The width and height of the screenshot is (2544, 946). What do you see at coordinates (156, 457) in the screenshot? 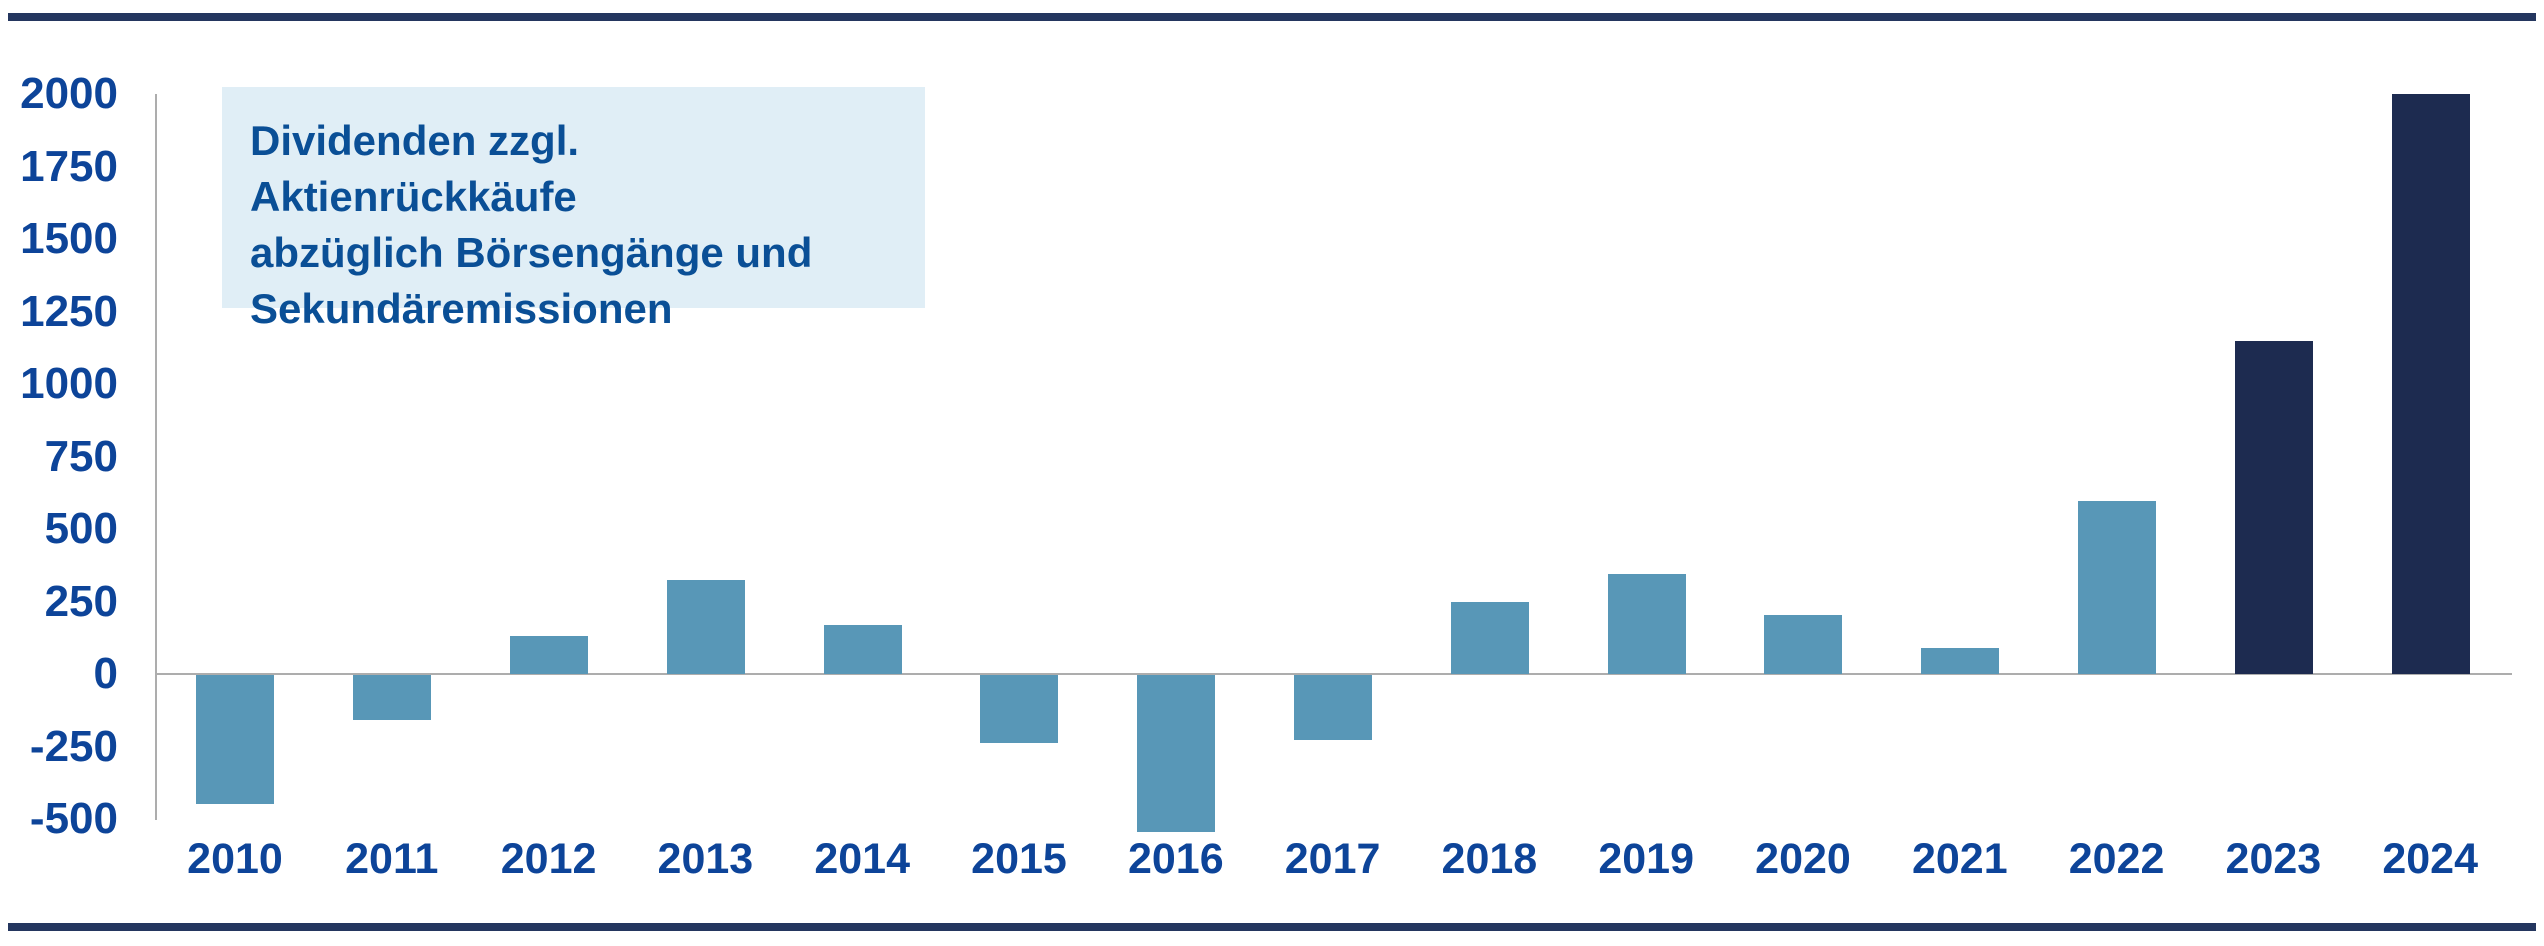
I see `y-axis-line` at bounding box center [156, 457].